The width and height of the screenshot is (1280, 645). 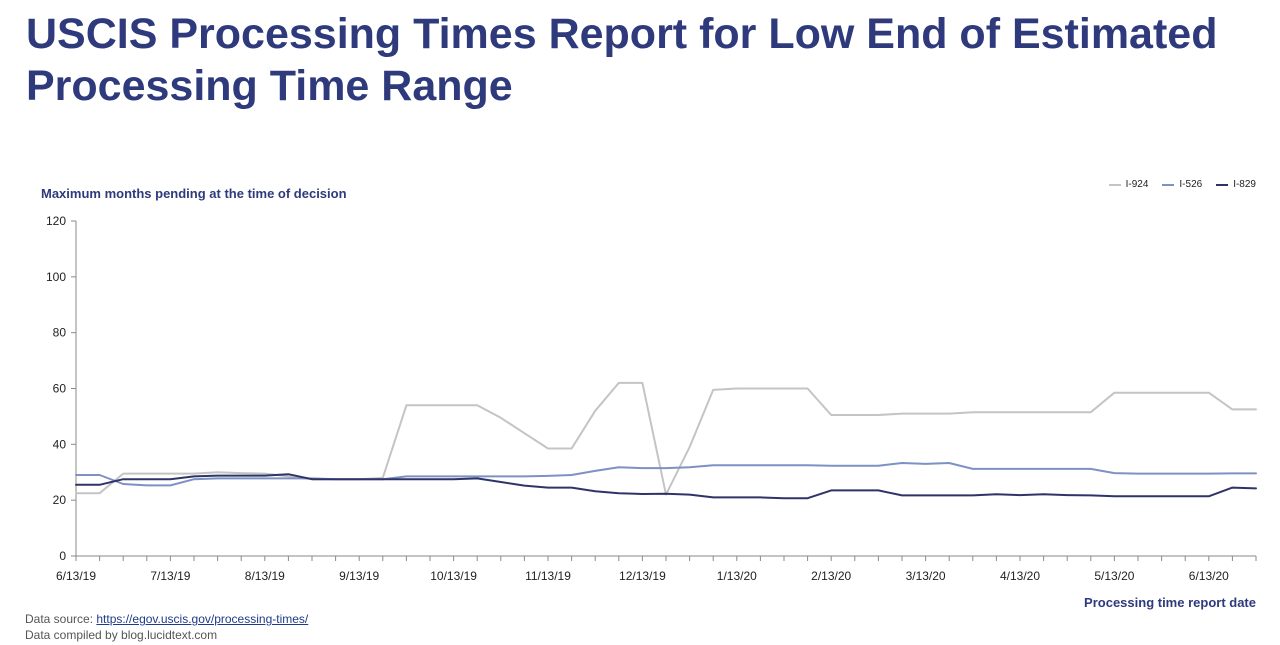 What do you see at coordinates (1244, 184) in the screenshot?
I see `legend-label-i829: I-829` at bounding box center [1244, 184].